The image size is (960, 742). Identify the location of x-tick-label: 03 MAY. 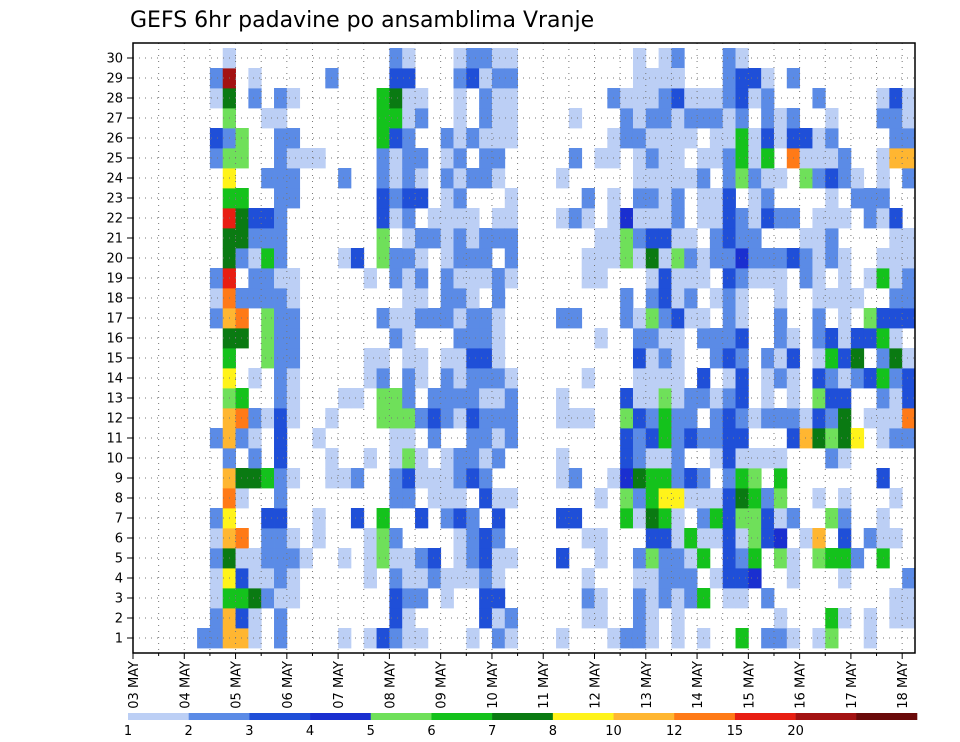
(134, 685).